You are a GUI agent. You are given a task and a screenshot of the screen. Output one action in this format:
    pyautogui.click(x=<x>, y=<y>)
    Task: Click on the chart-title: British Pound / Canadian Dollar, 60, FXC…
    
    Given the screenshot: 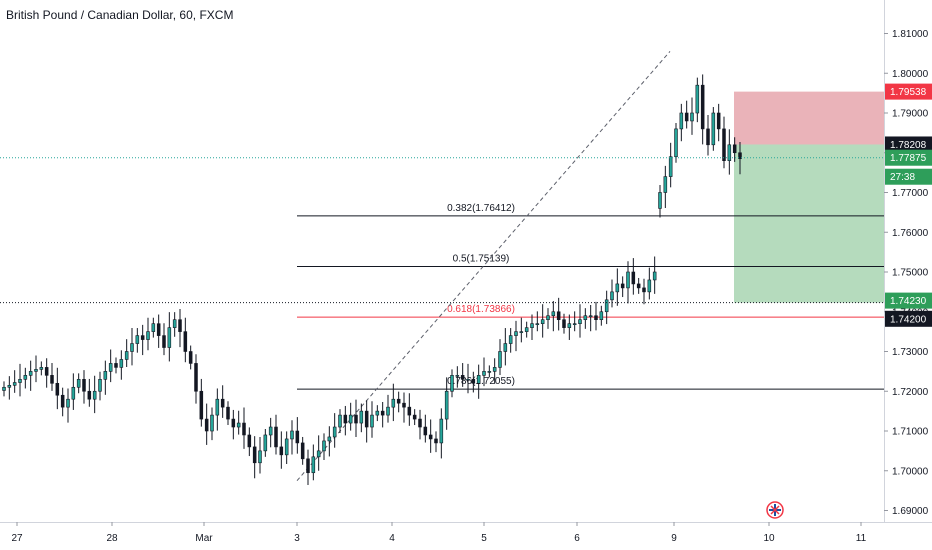 What is the action you would take?
    pyautogui.click(x=120, y=15)
    